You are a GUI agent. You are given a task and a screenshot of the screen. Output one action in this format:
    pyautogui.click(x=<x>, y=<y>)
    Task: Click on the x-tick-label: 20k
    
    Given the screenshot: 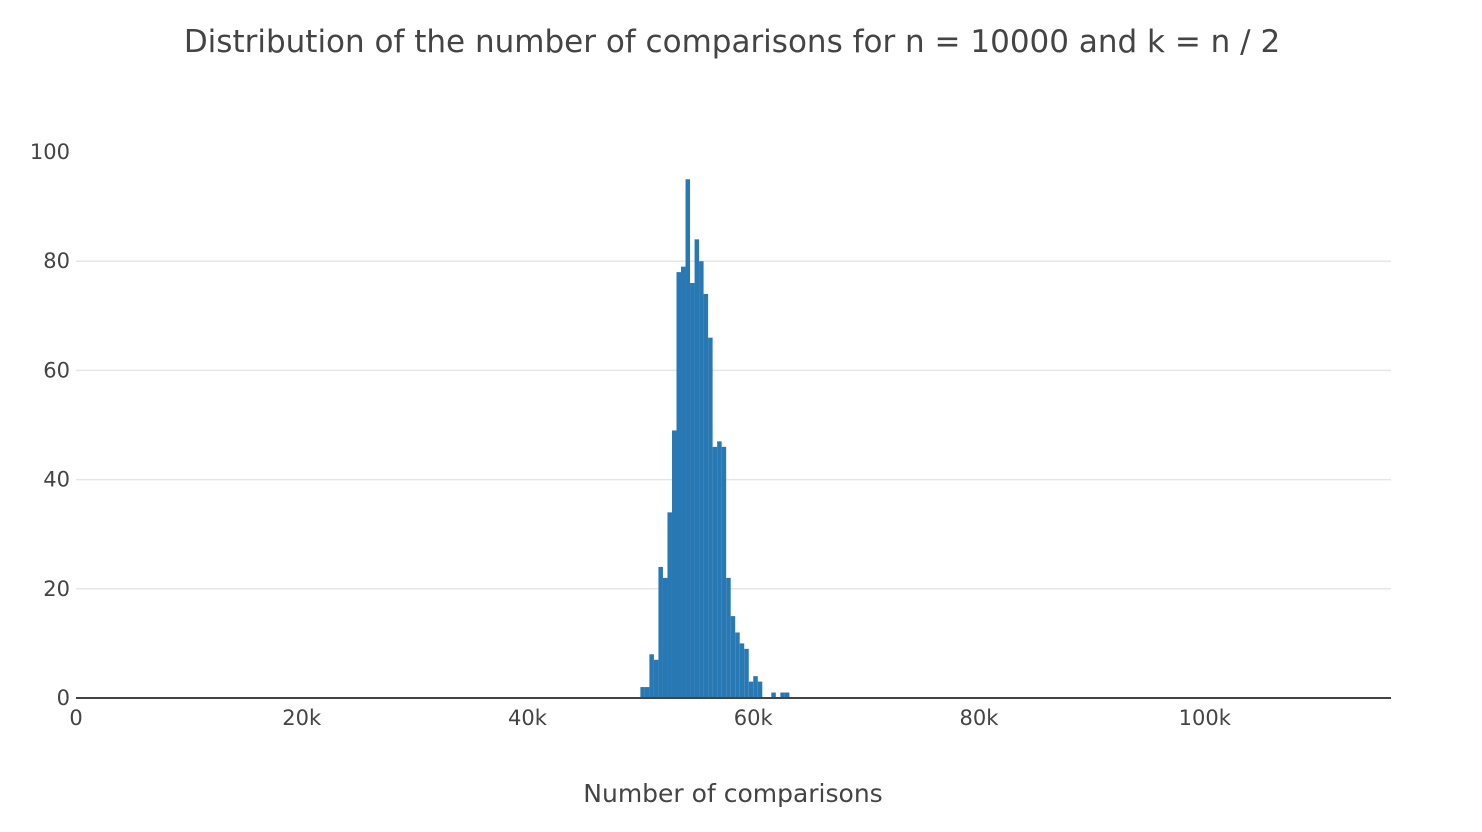 What is the action you would take?
    pyautogui.click(x=302, y=718)
    